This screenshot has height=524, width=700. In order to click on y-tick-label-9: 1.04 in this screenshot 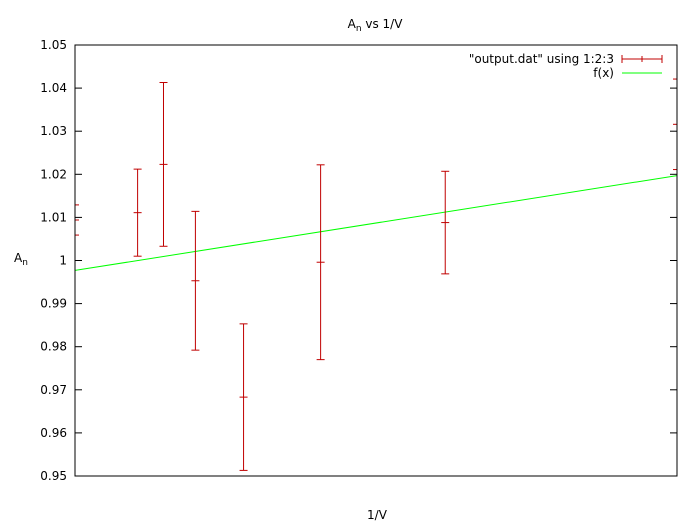, I will do `click(53, 88)`.